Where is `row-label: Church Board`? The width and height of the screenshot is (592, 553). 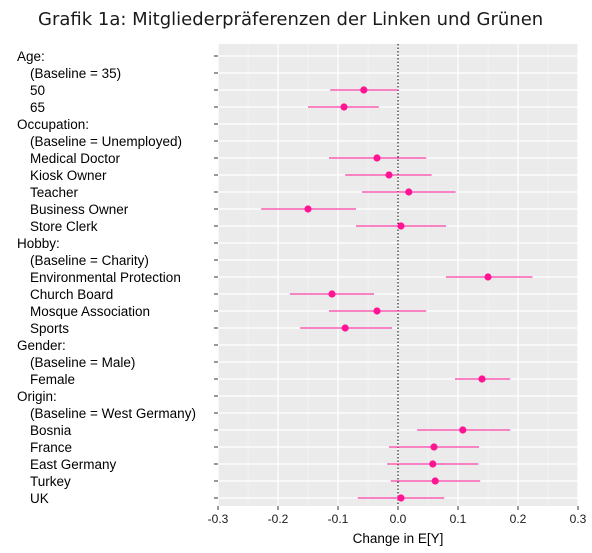 row-label: Church Board is located at coordinates (71, 294).